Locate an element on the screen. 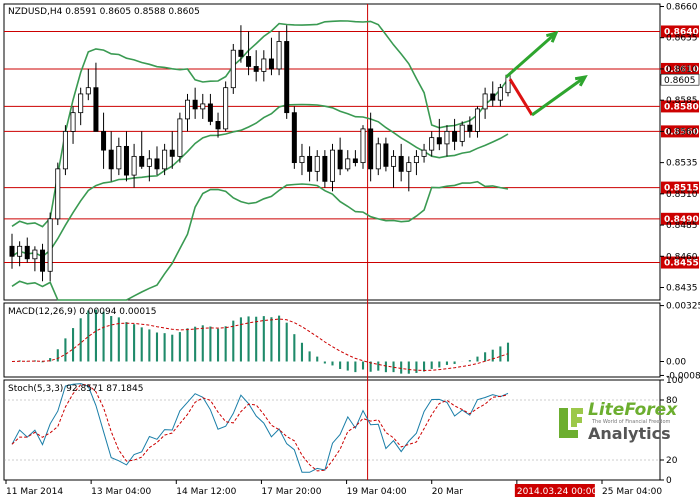 The height and width of the screenshot is (504, 700). stoch-axis-label: 0 is located at coordinates (669, 481).